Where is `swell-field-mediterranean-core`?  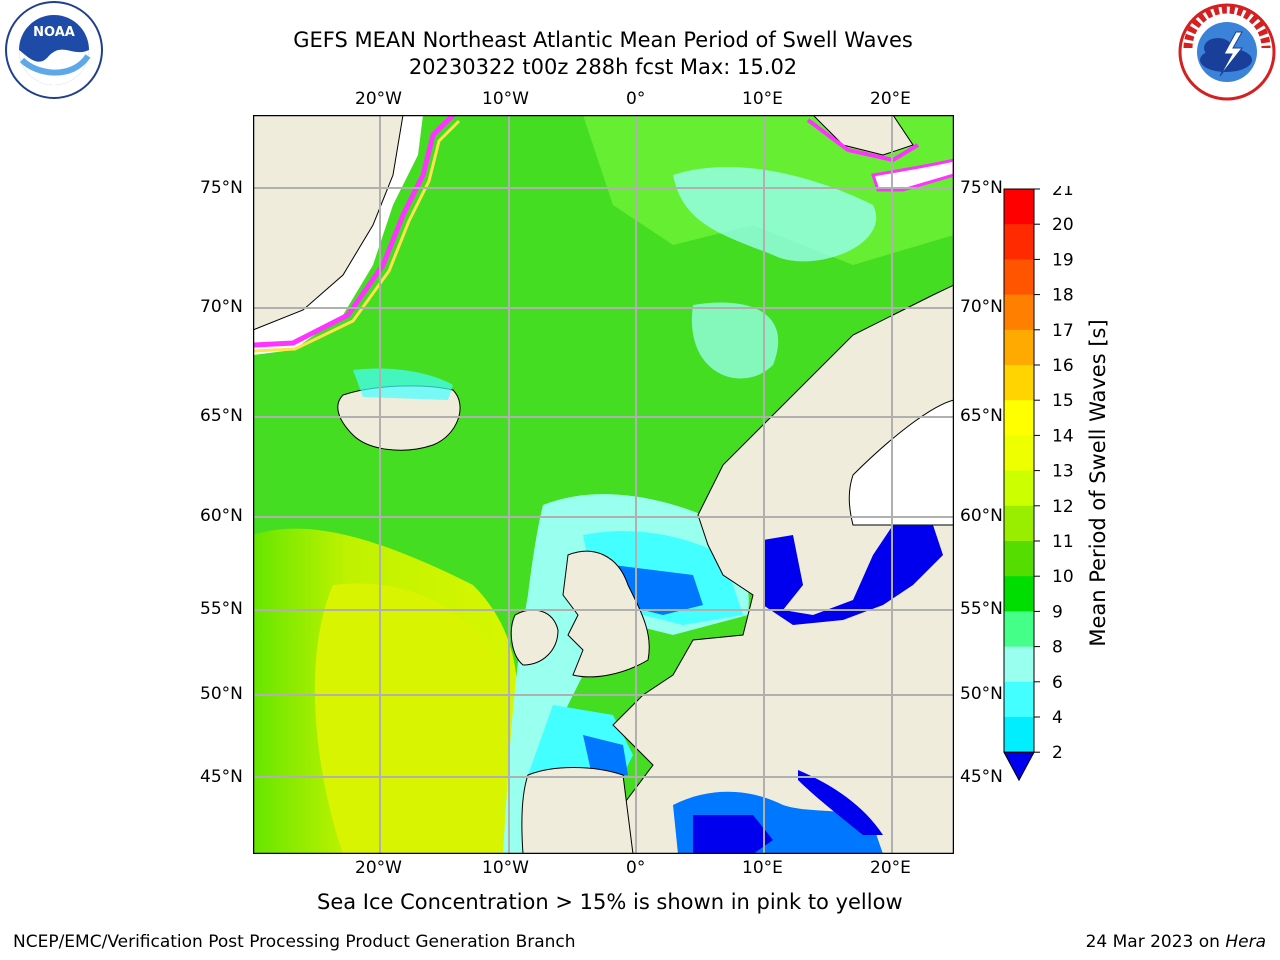
swell-field-mediterranean-core is located at coordinates (733, 834).